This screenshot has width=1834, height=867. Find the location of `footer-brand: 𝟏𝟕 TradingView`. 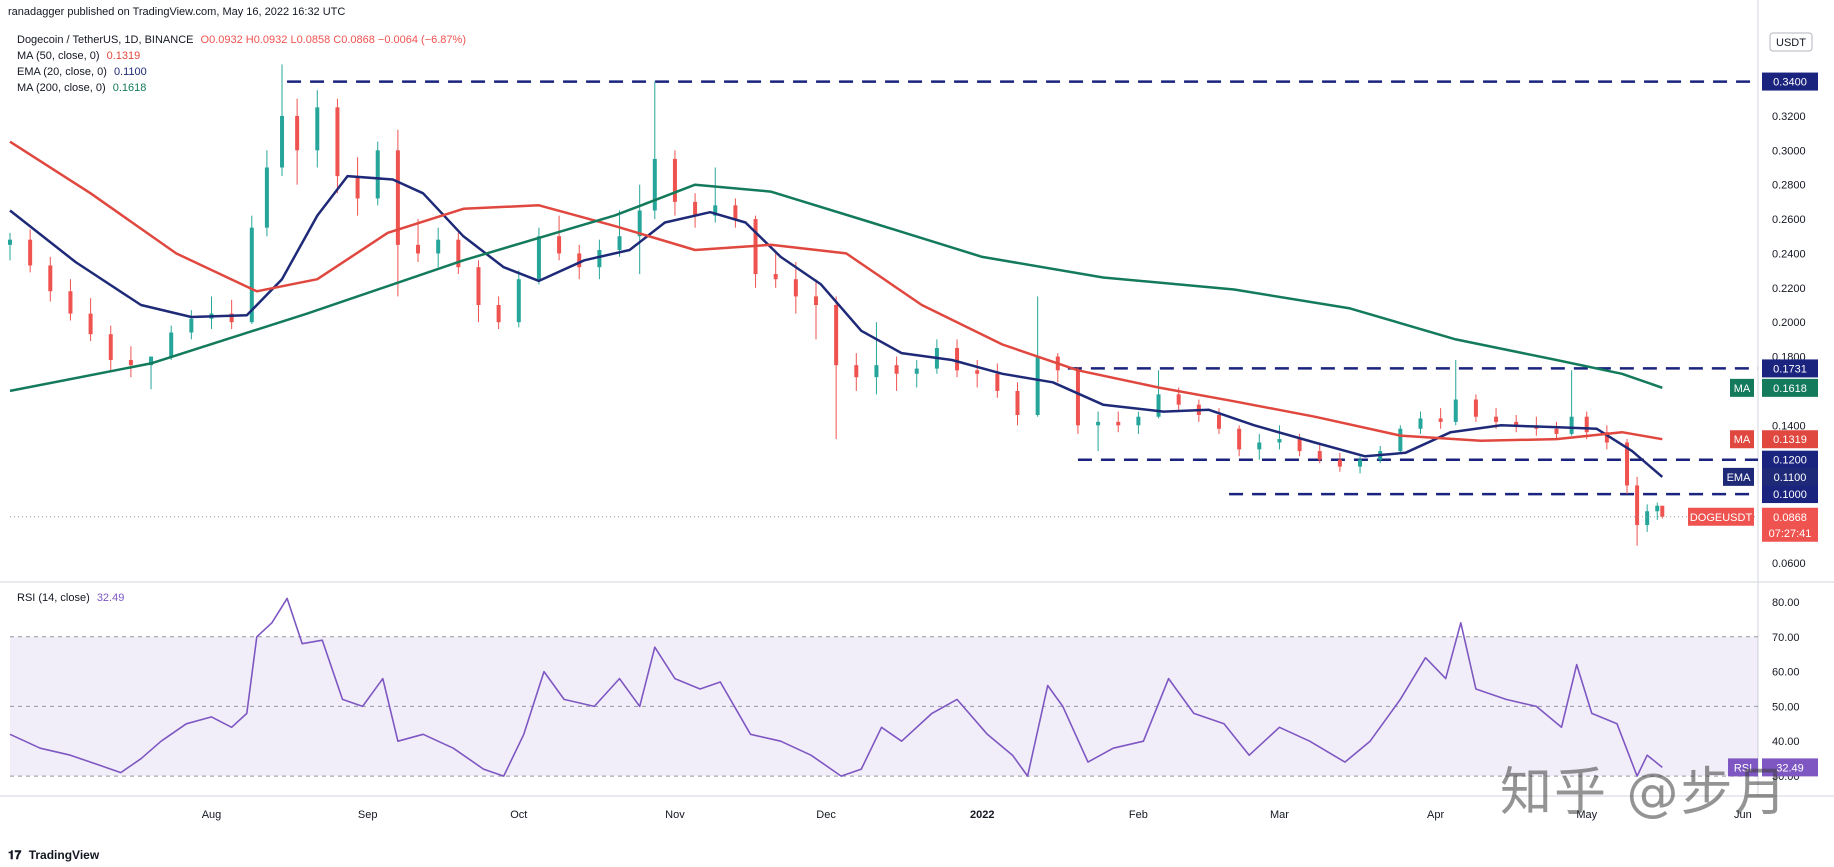

footer-brand: 𝟏𝟕 TradingView is located at coordinates (53, 855).